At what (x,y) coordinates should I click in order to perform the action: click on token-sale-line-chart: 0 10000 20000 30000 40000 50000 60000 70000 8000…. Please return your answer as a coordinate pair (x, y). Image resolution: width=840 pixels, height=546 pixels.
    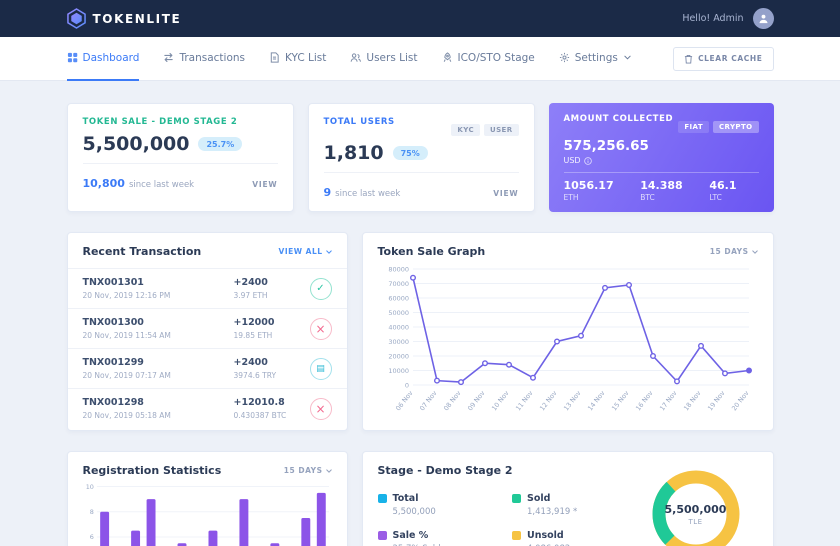
    Looking at the image, I should click on (570, 338).